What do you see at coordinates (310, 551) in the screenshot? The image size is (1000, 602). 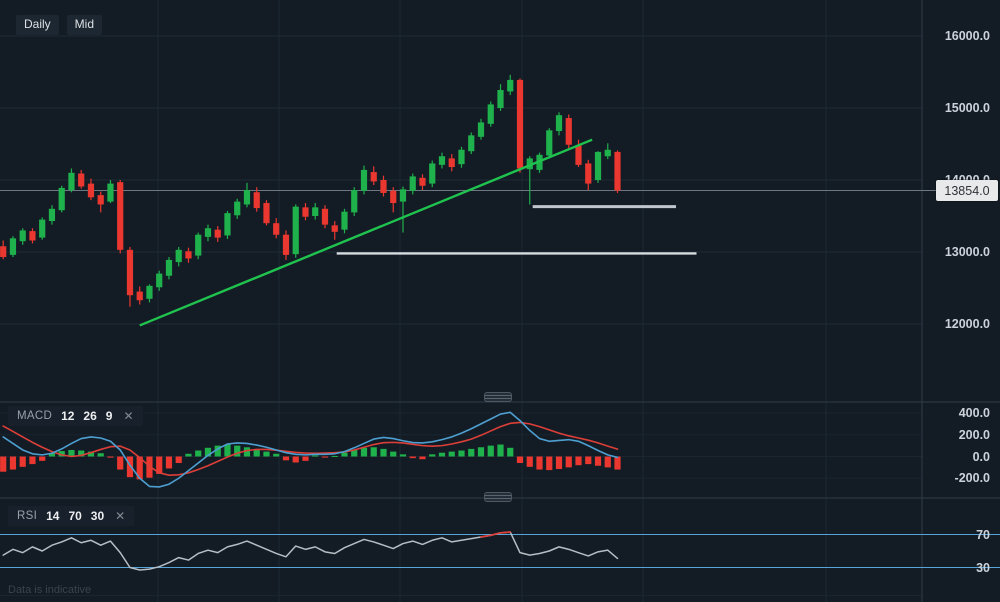 I see `rsi-line` at bounding box center [310, 551].